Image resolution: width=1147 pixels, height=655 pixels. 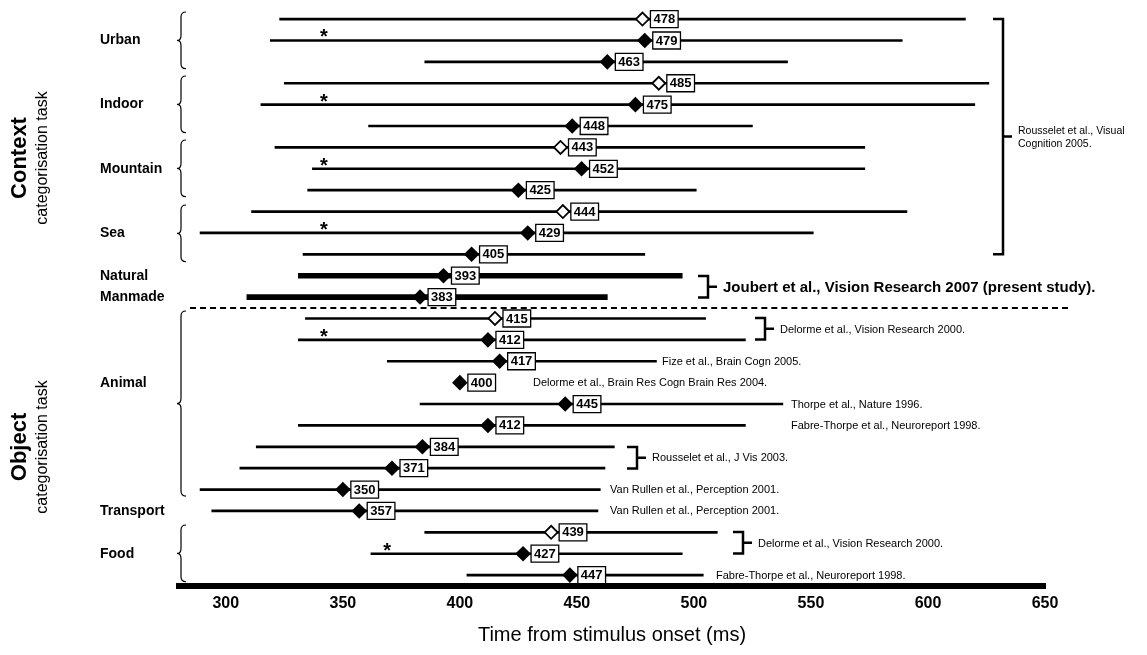 What do you see at coordinates (381, 511) in the screenshot?
I see `data-label: 357` at bounding box center [381, 511].